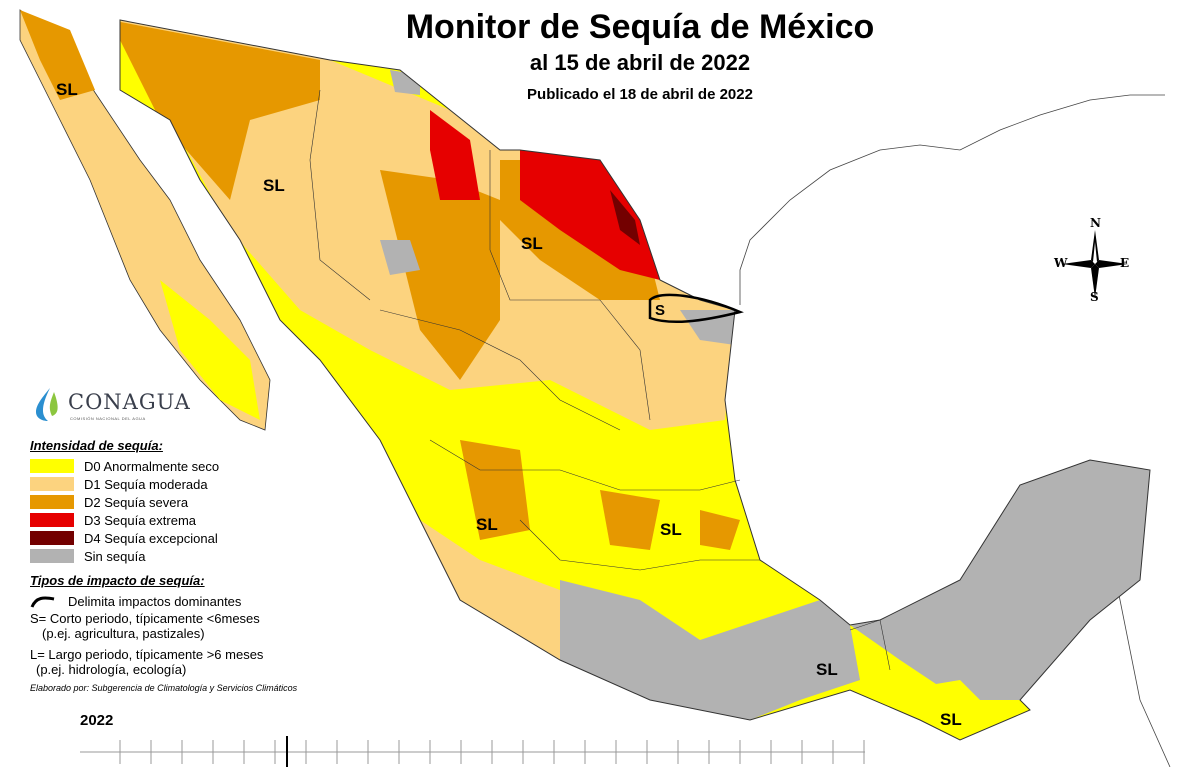  I want to click on baja-california, so click(145, 220).